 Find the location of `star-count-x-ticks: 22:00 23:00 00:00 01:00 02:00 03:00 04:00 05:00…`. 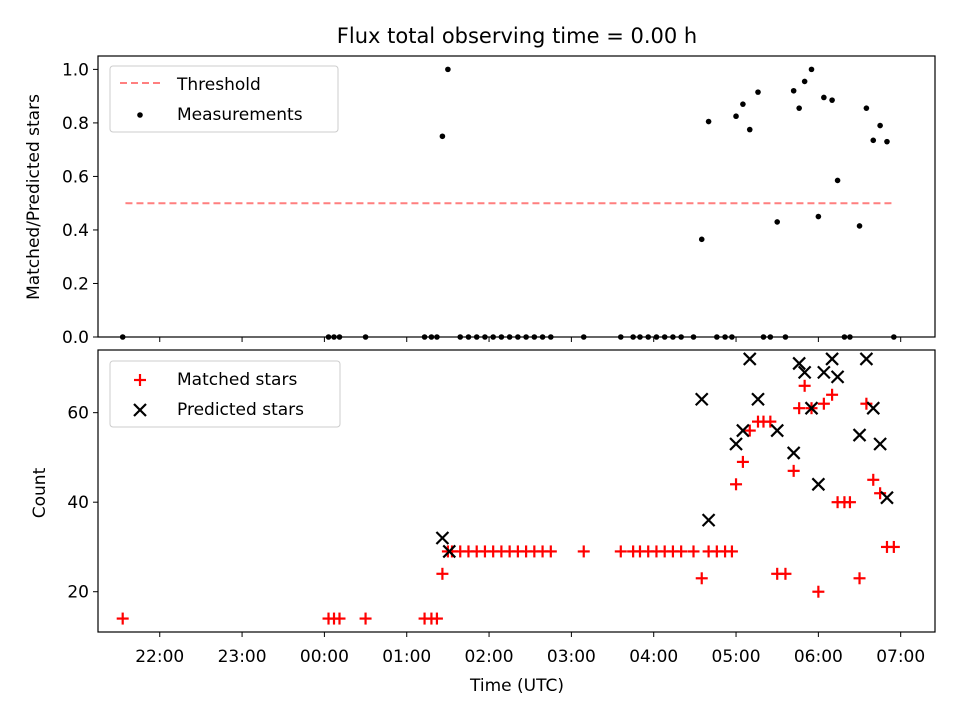

star-count-x-ticks: 22:00 23:00 00:00 01:00 02:00 03:00 04:00 05:00… is located at coordinates (530, 649).